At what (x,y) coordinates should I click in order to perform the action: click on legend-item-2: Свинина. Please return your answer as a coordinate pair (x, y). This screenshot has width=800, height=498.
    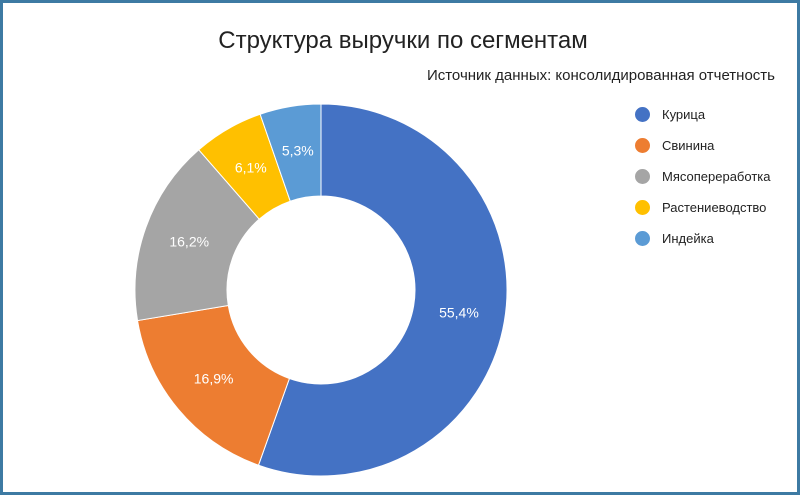
    Looking at the image, I should click on (702, 145).